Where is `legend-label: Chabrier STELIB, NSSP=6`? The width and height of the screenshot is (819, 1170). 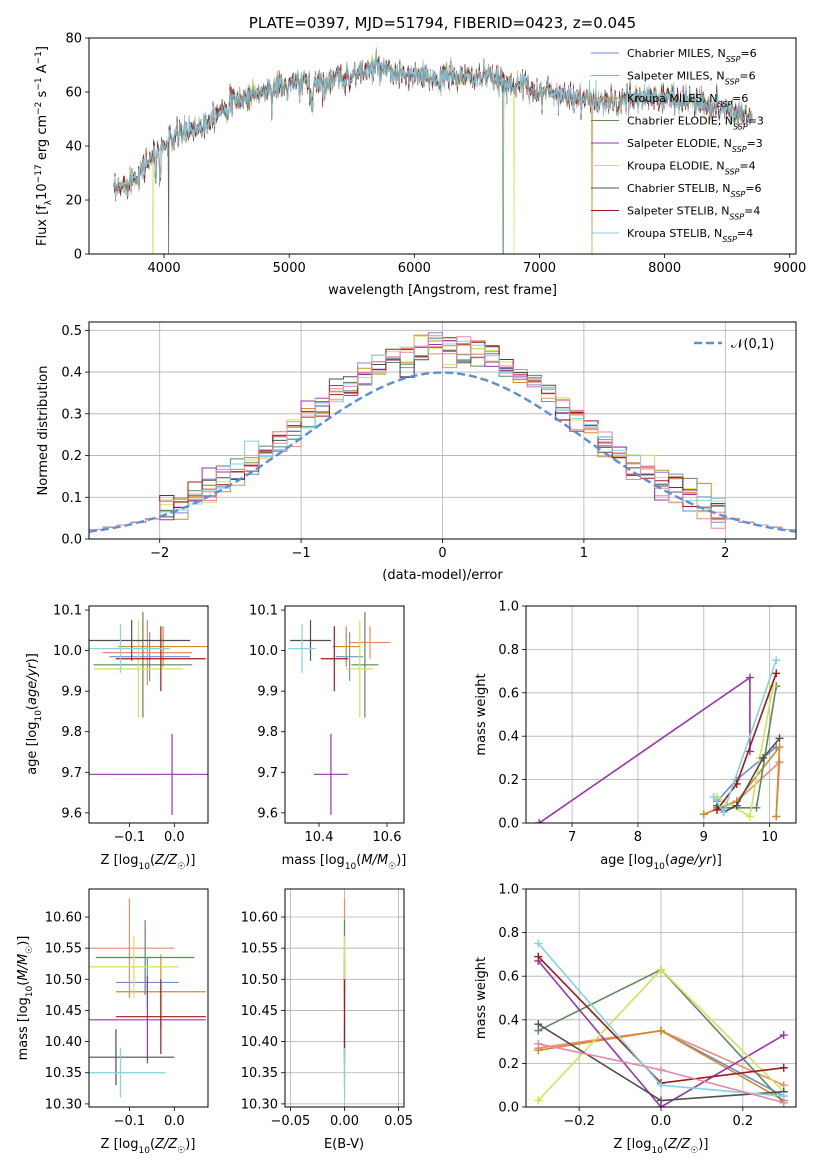 legend-label: Chabrier STELIB, NSSP=6 is located at coordinates (694, 190).